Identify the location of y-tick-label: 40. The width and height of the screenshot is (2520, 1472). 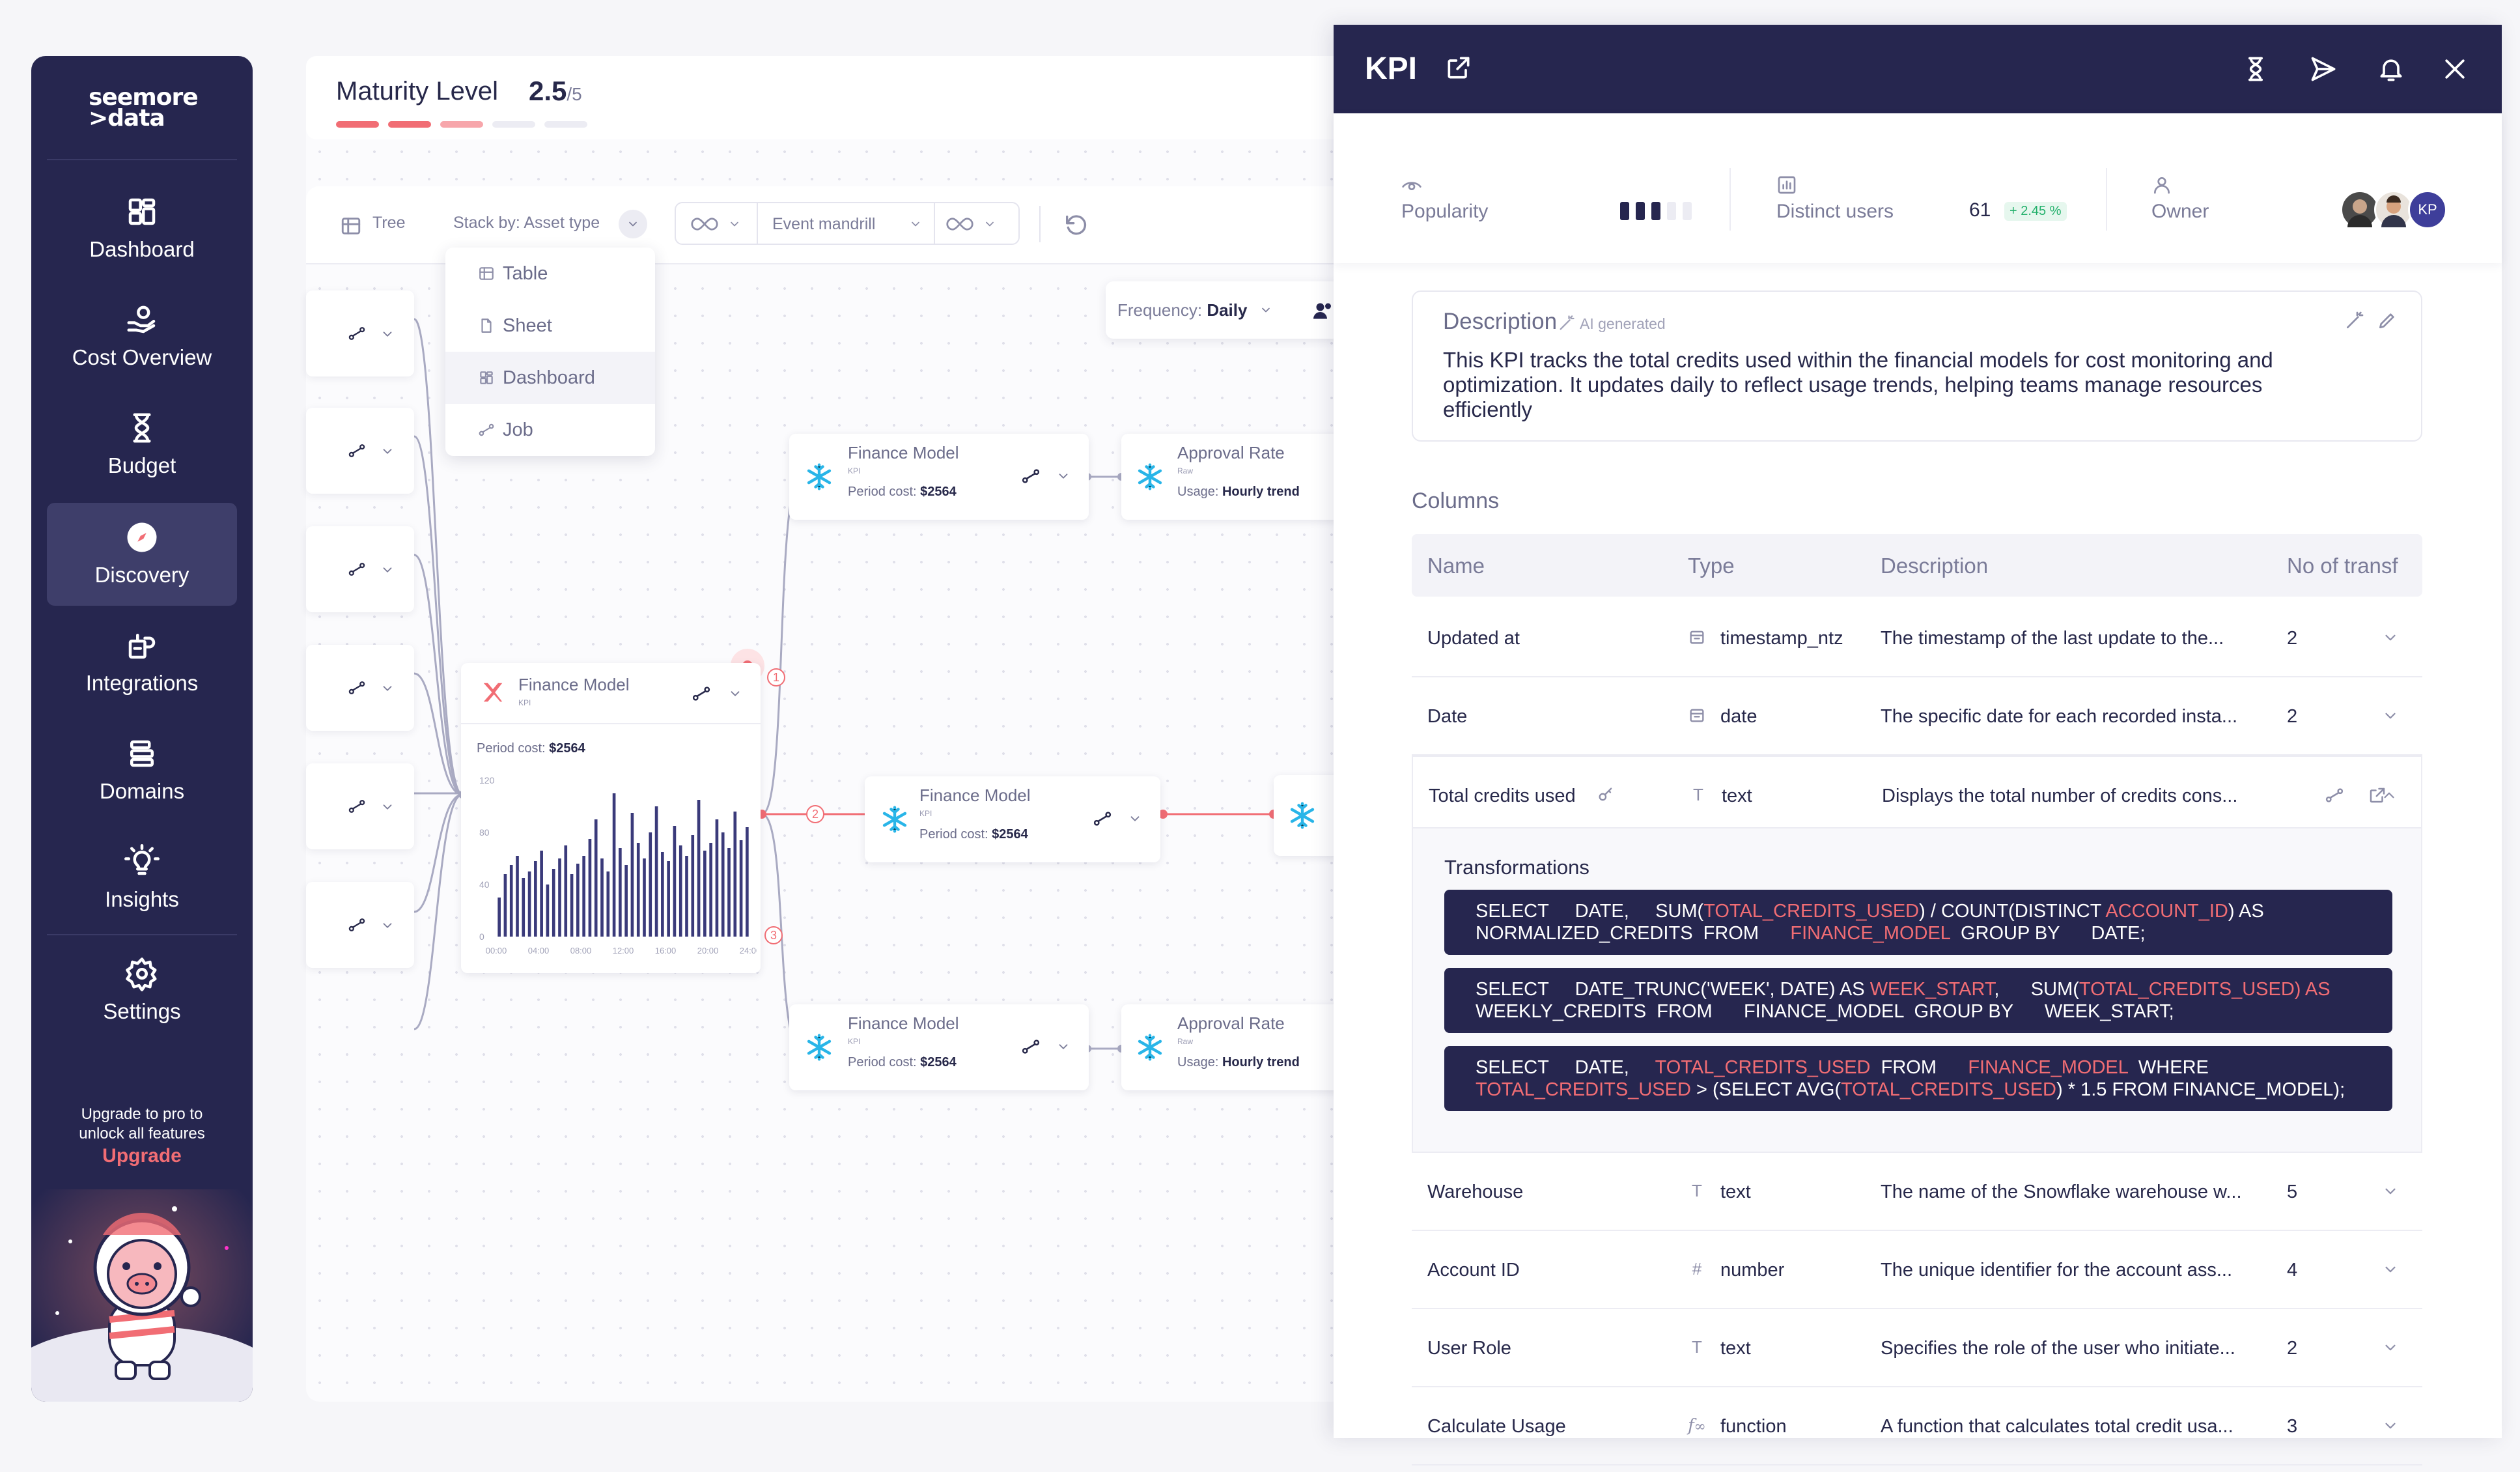
(485, 884).